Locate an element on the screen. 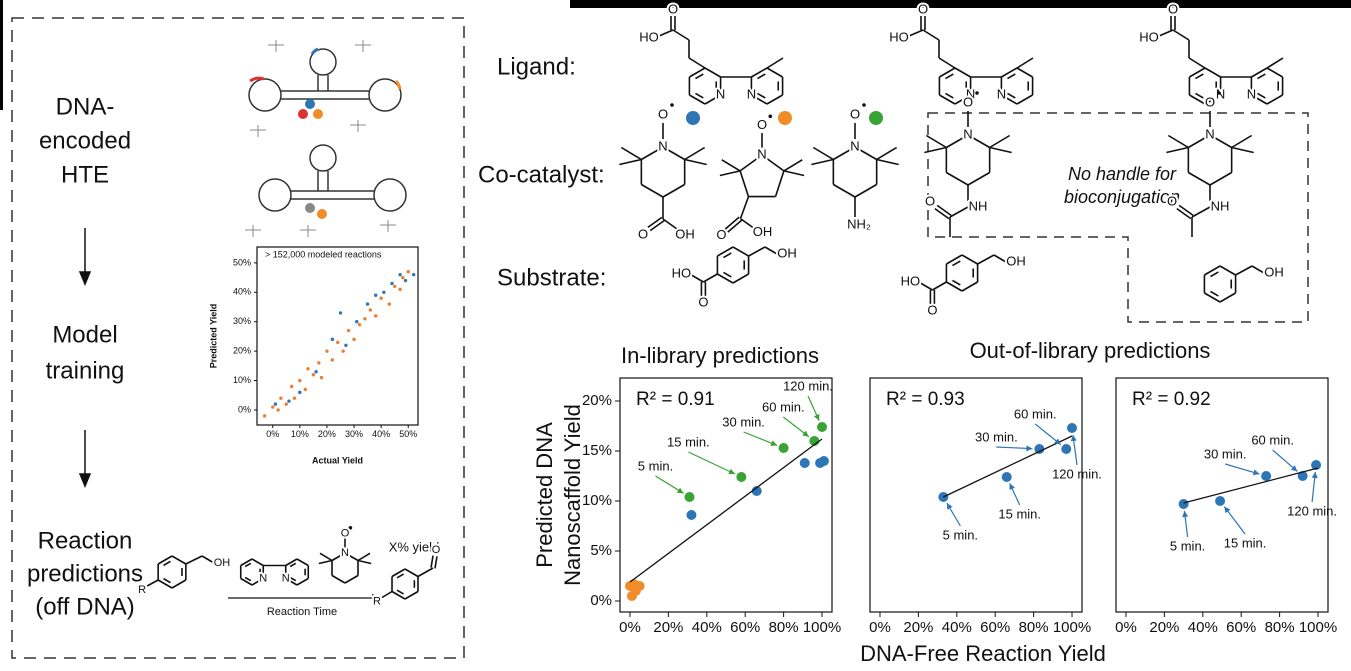  note: No handle for is located at coordinates (1122, 174).